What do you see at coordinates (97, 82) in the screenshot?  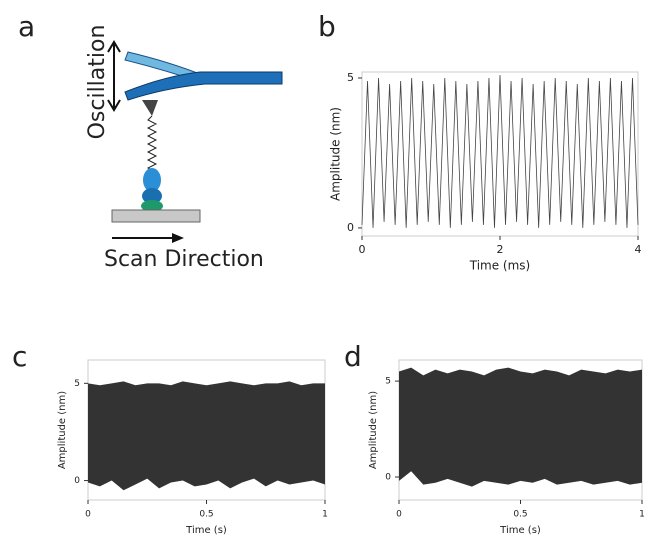 I see `oscillation-label: Oscillation` at bounding box center [97, 82].